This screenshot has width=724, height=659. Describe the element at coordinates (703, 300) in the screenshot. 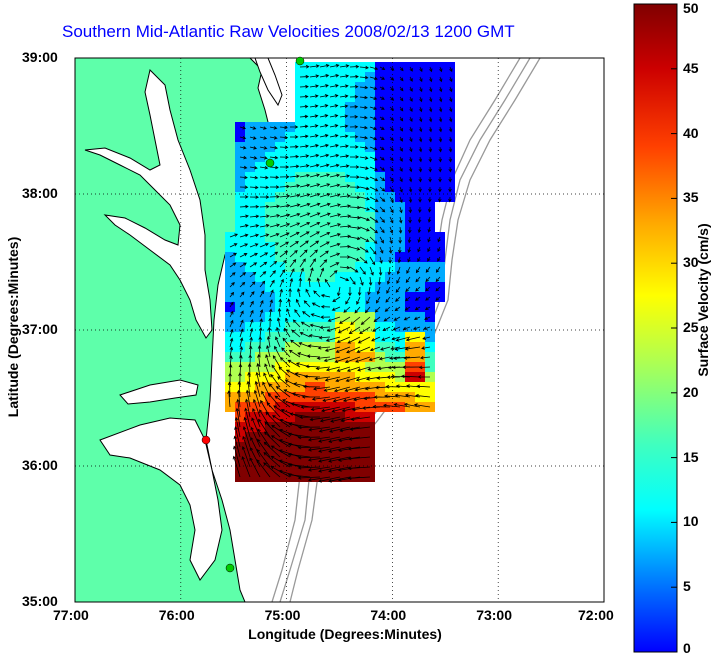

I see `colorbar-label: Surface Velocity (cm/s)` at that location.